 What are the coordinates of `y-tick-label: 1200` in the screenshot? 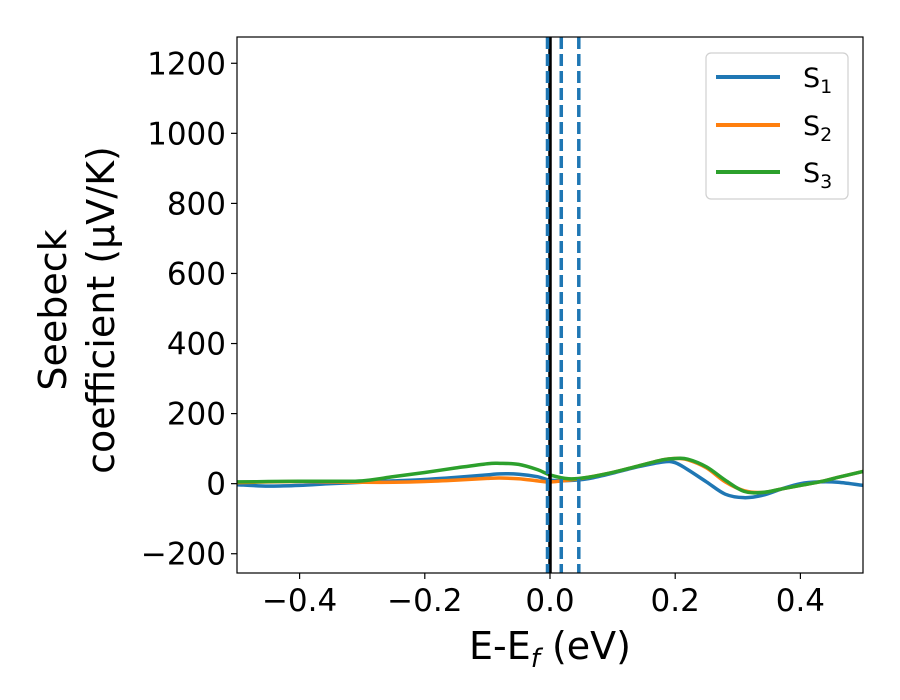 It's located at (186, 64).